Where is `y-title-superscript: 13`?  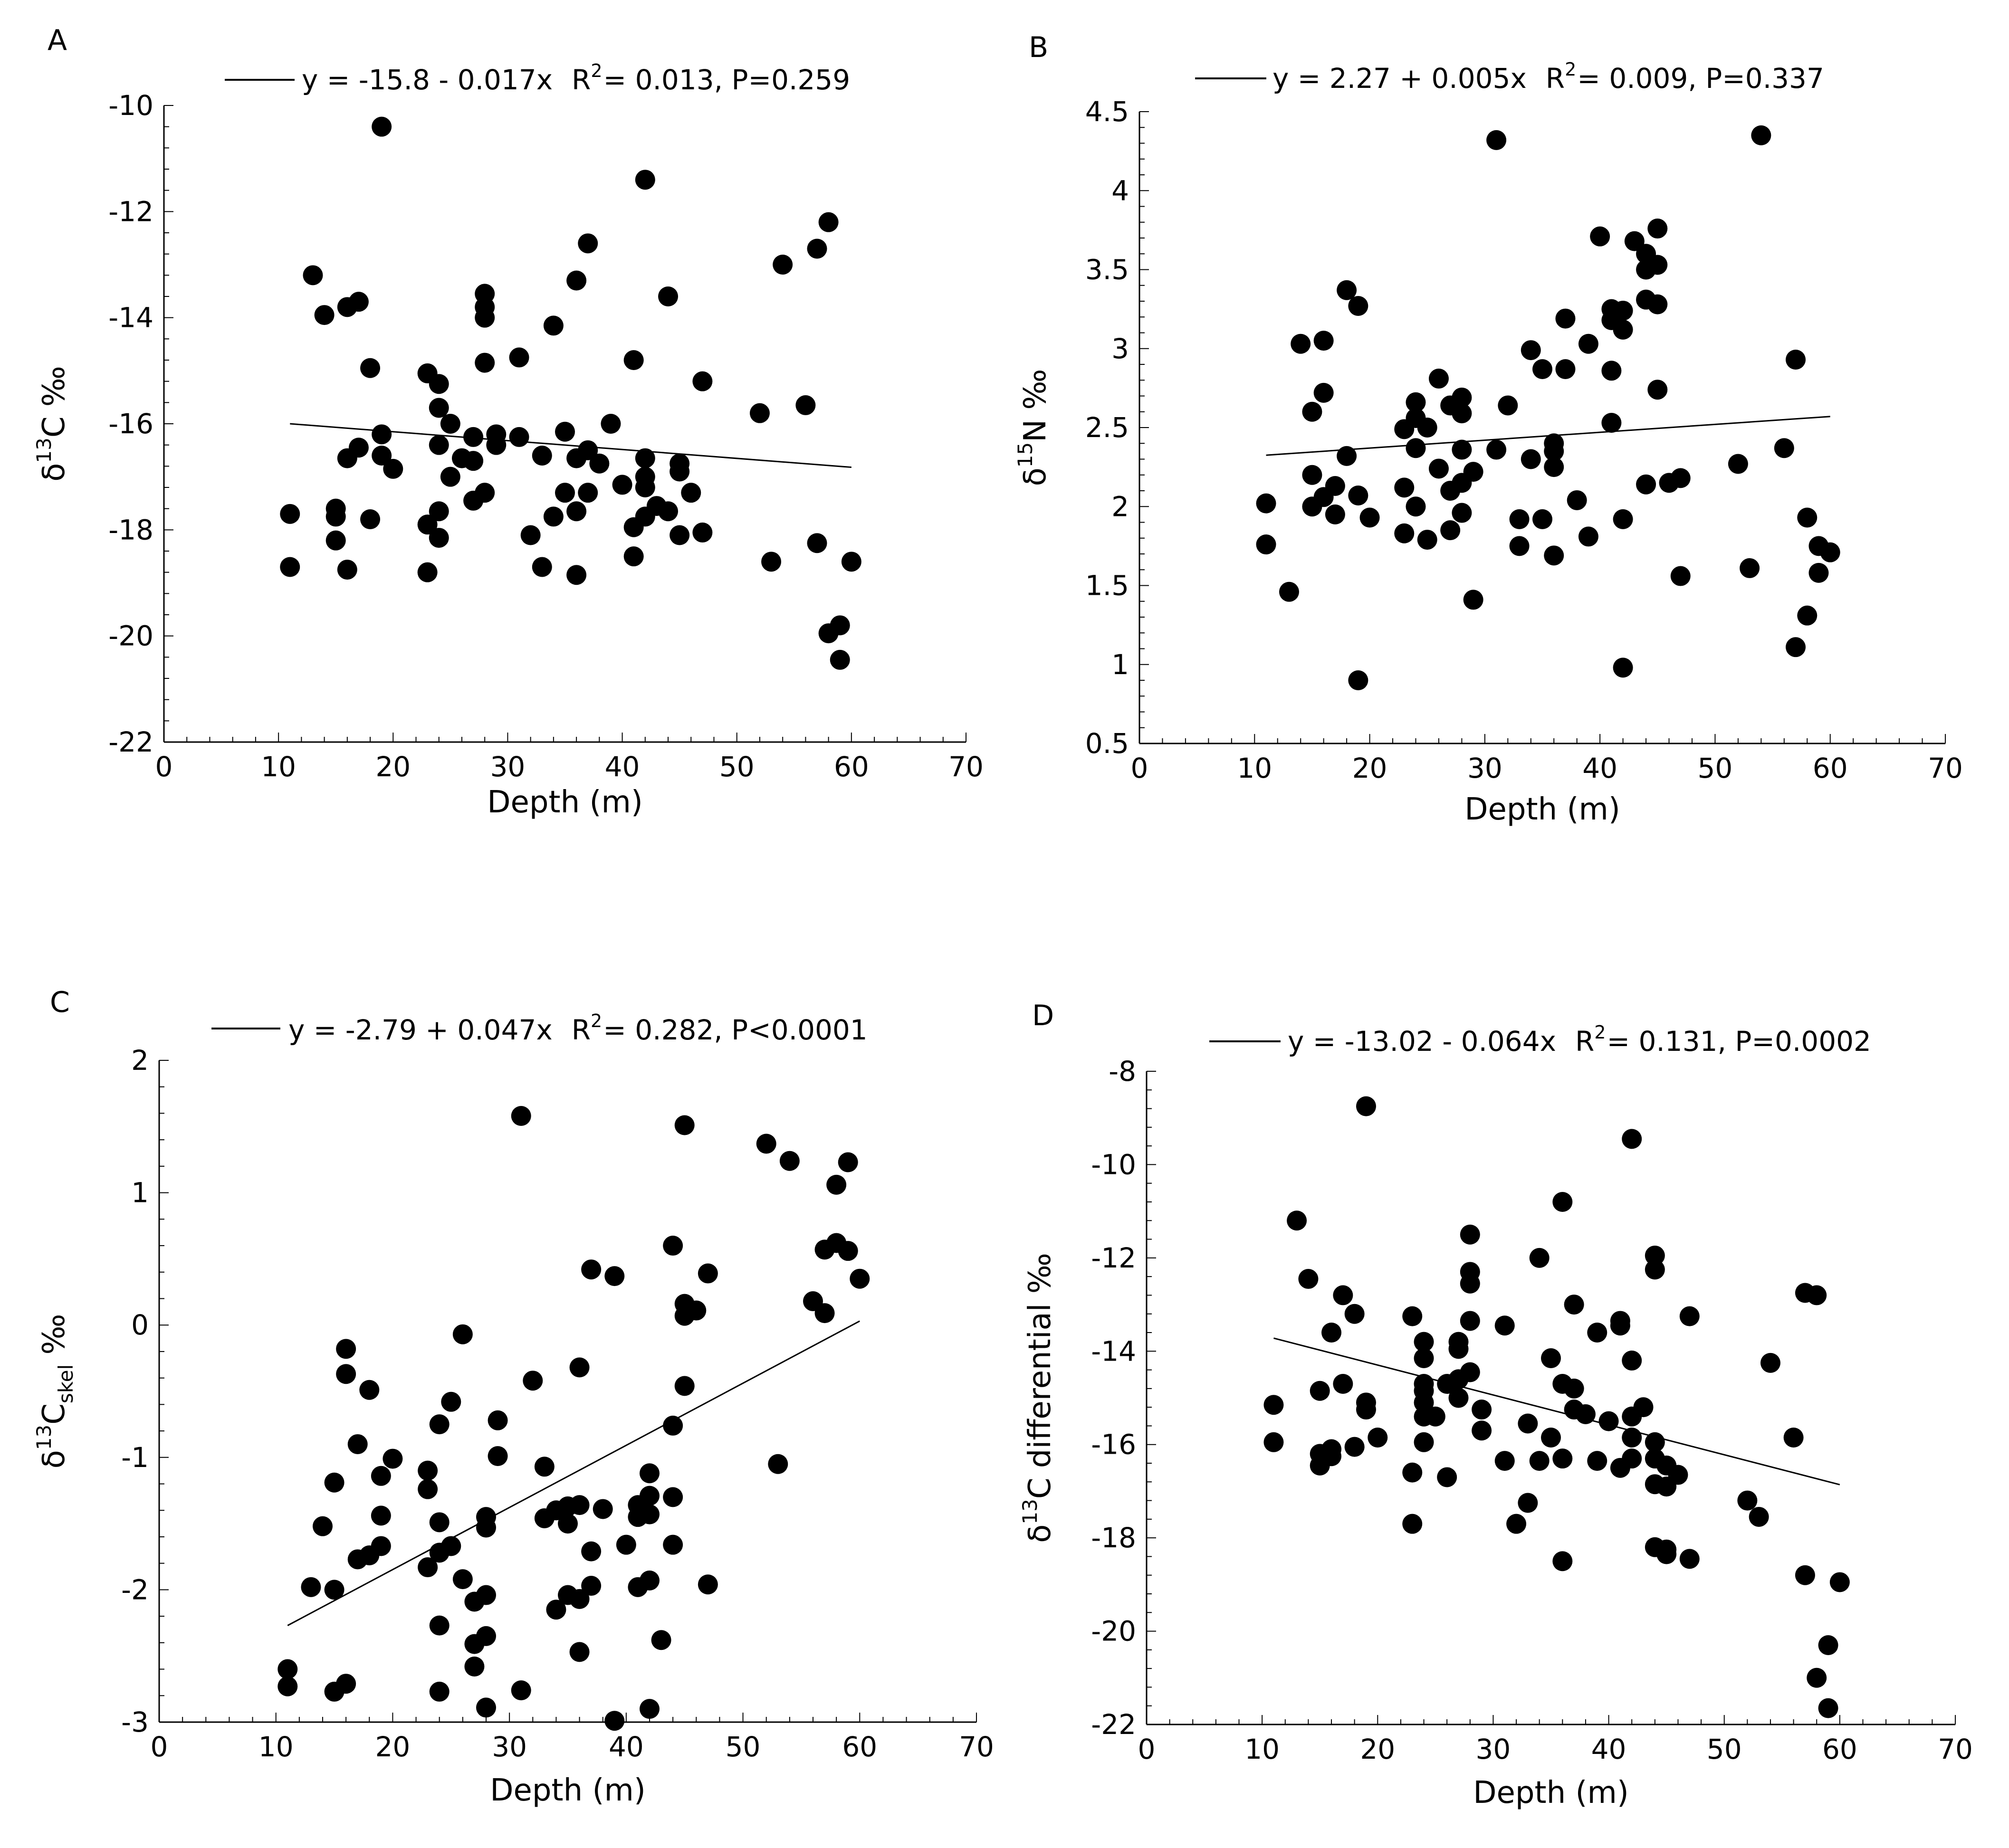 y-title-superscript: 13 is located at coordinates (44, 1438).